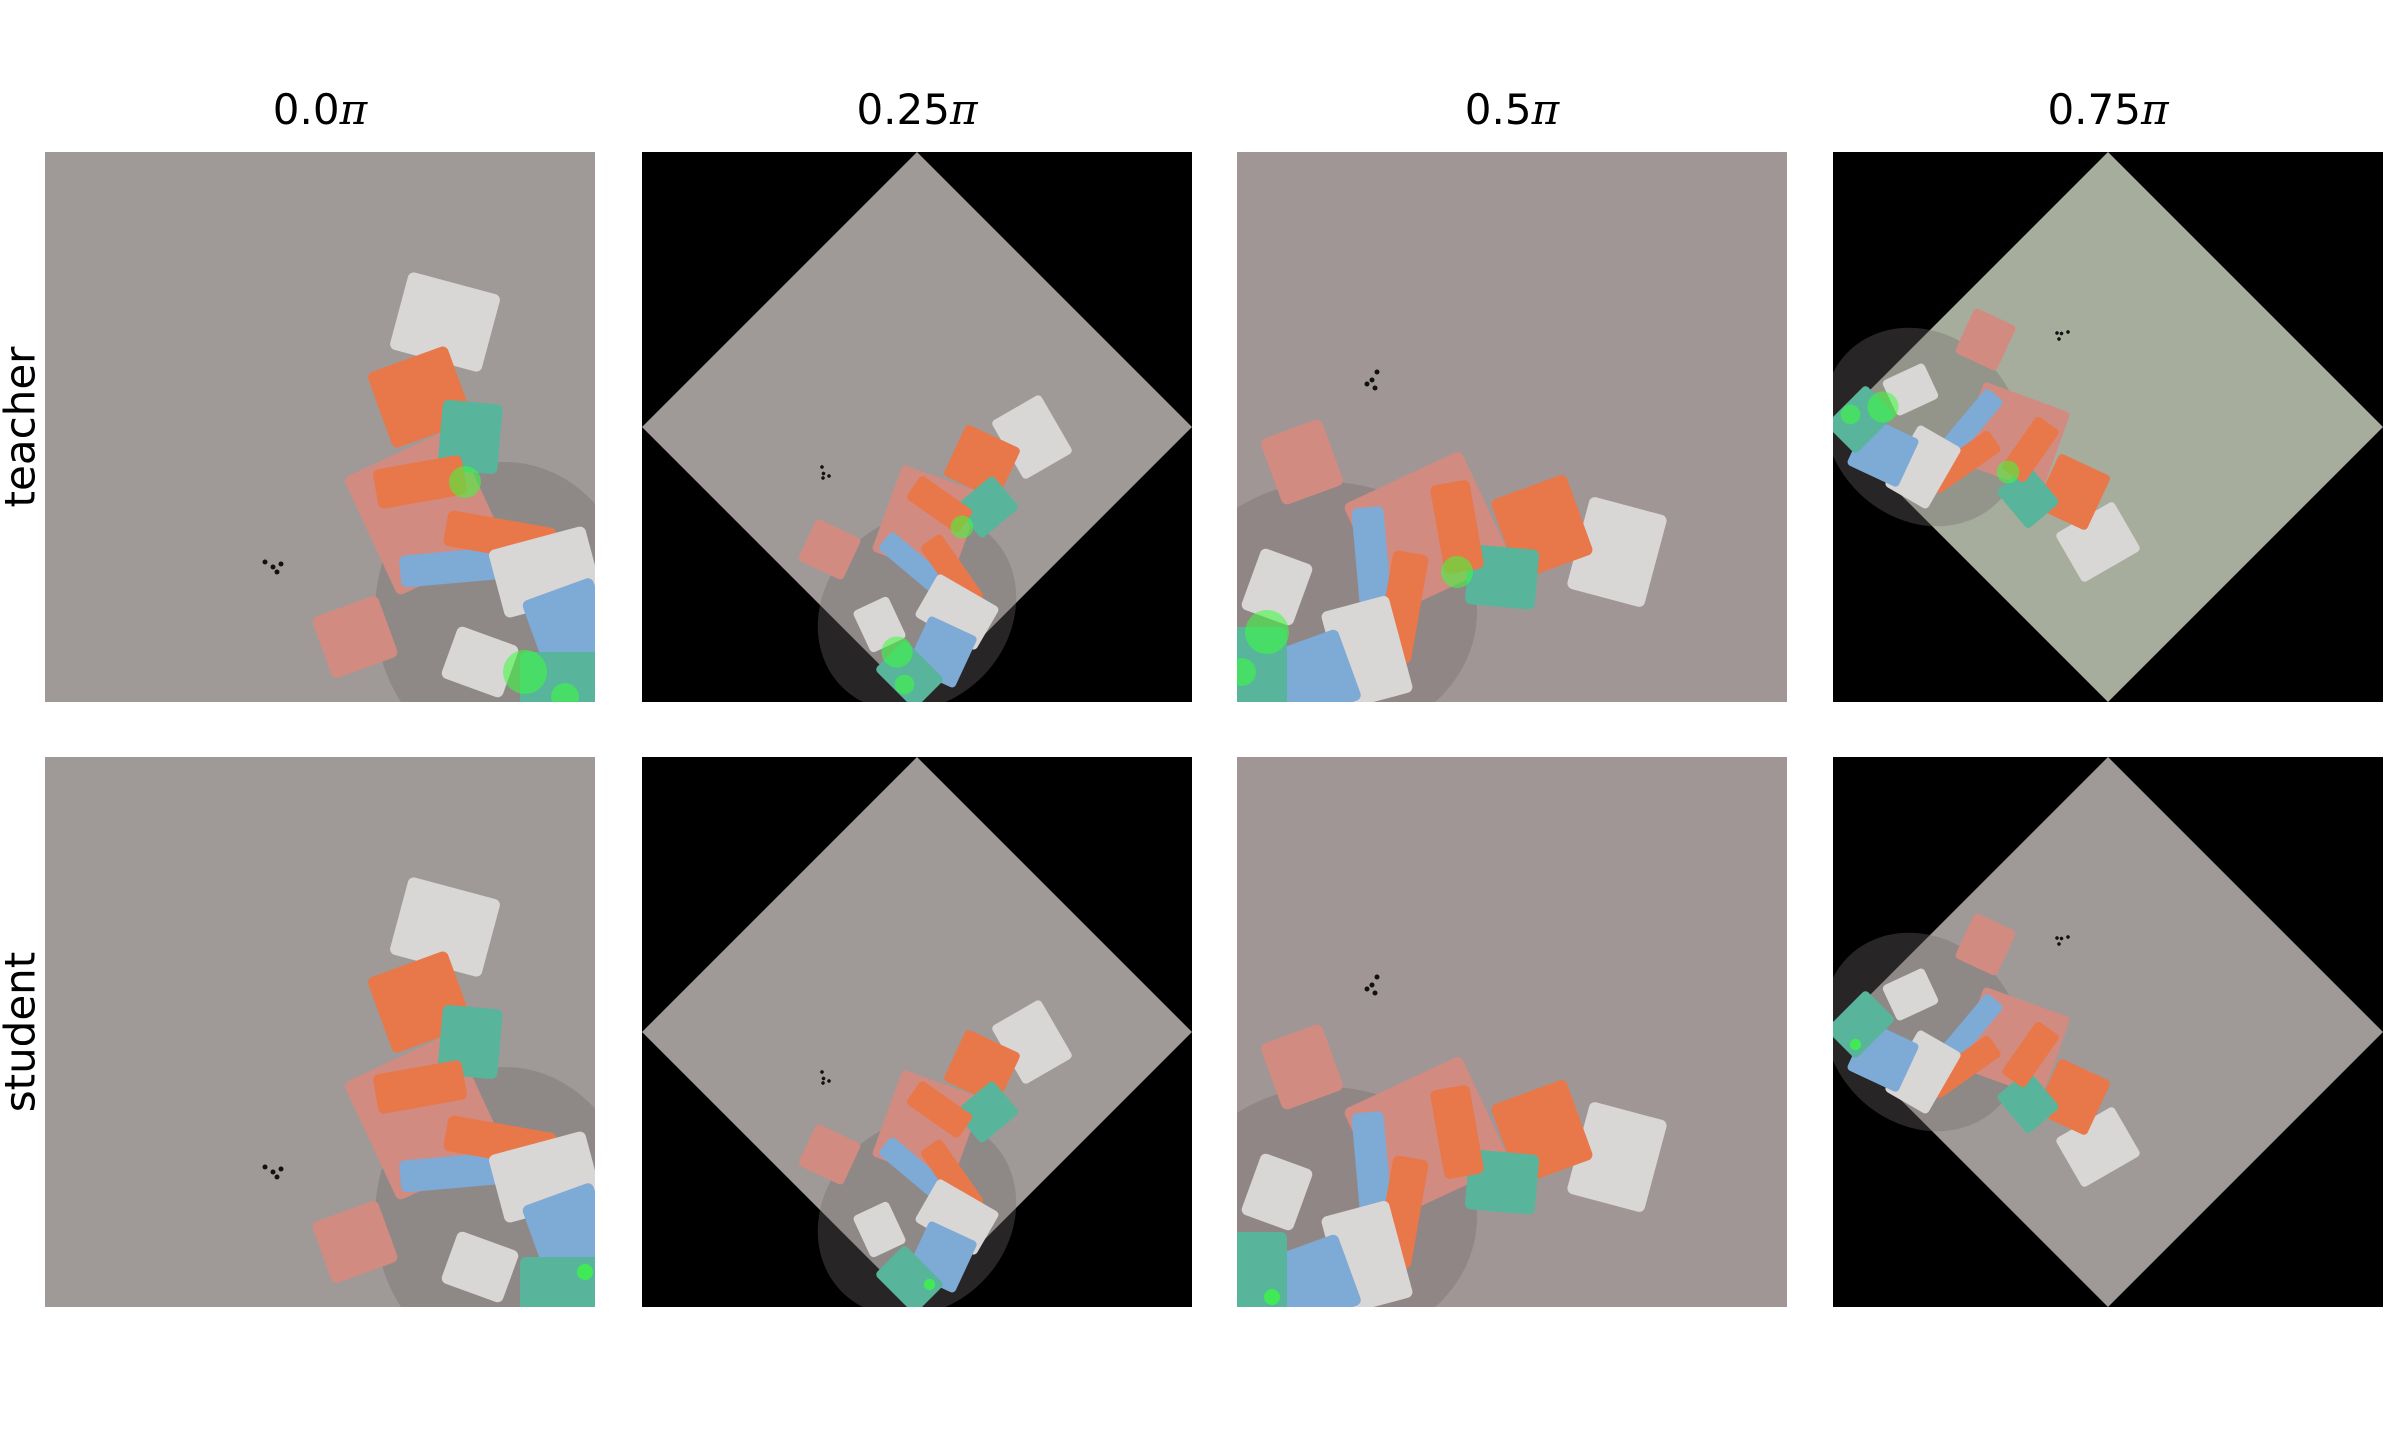 Image resolution: width=2400 pixels, height=1440 pixels. What do you see at coordinates (320, 109) in the screenshot?
I see `column-label-0: 0.0π` at bounding box center [320, 109].